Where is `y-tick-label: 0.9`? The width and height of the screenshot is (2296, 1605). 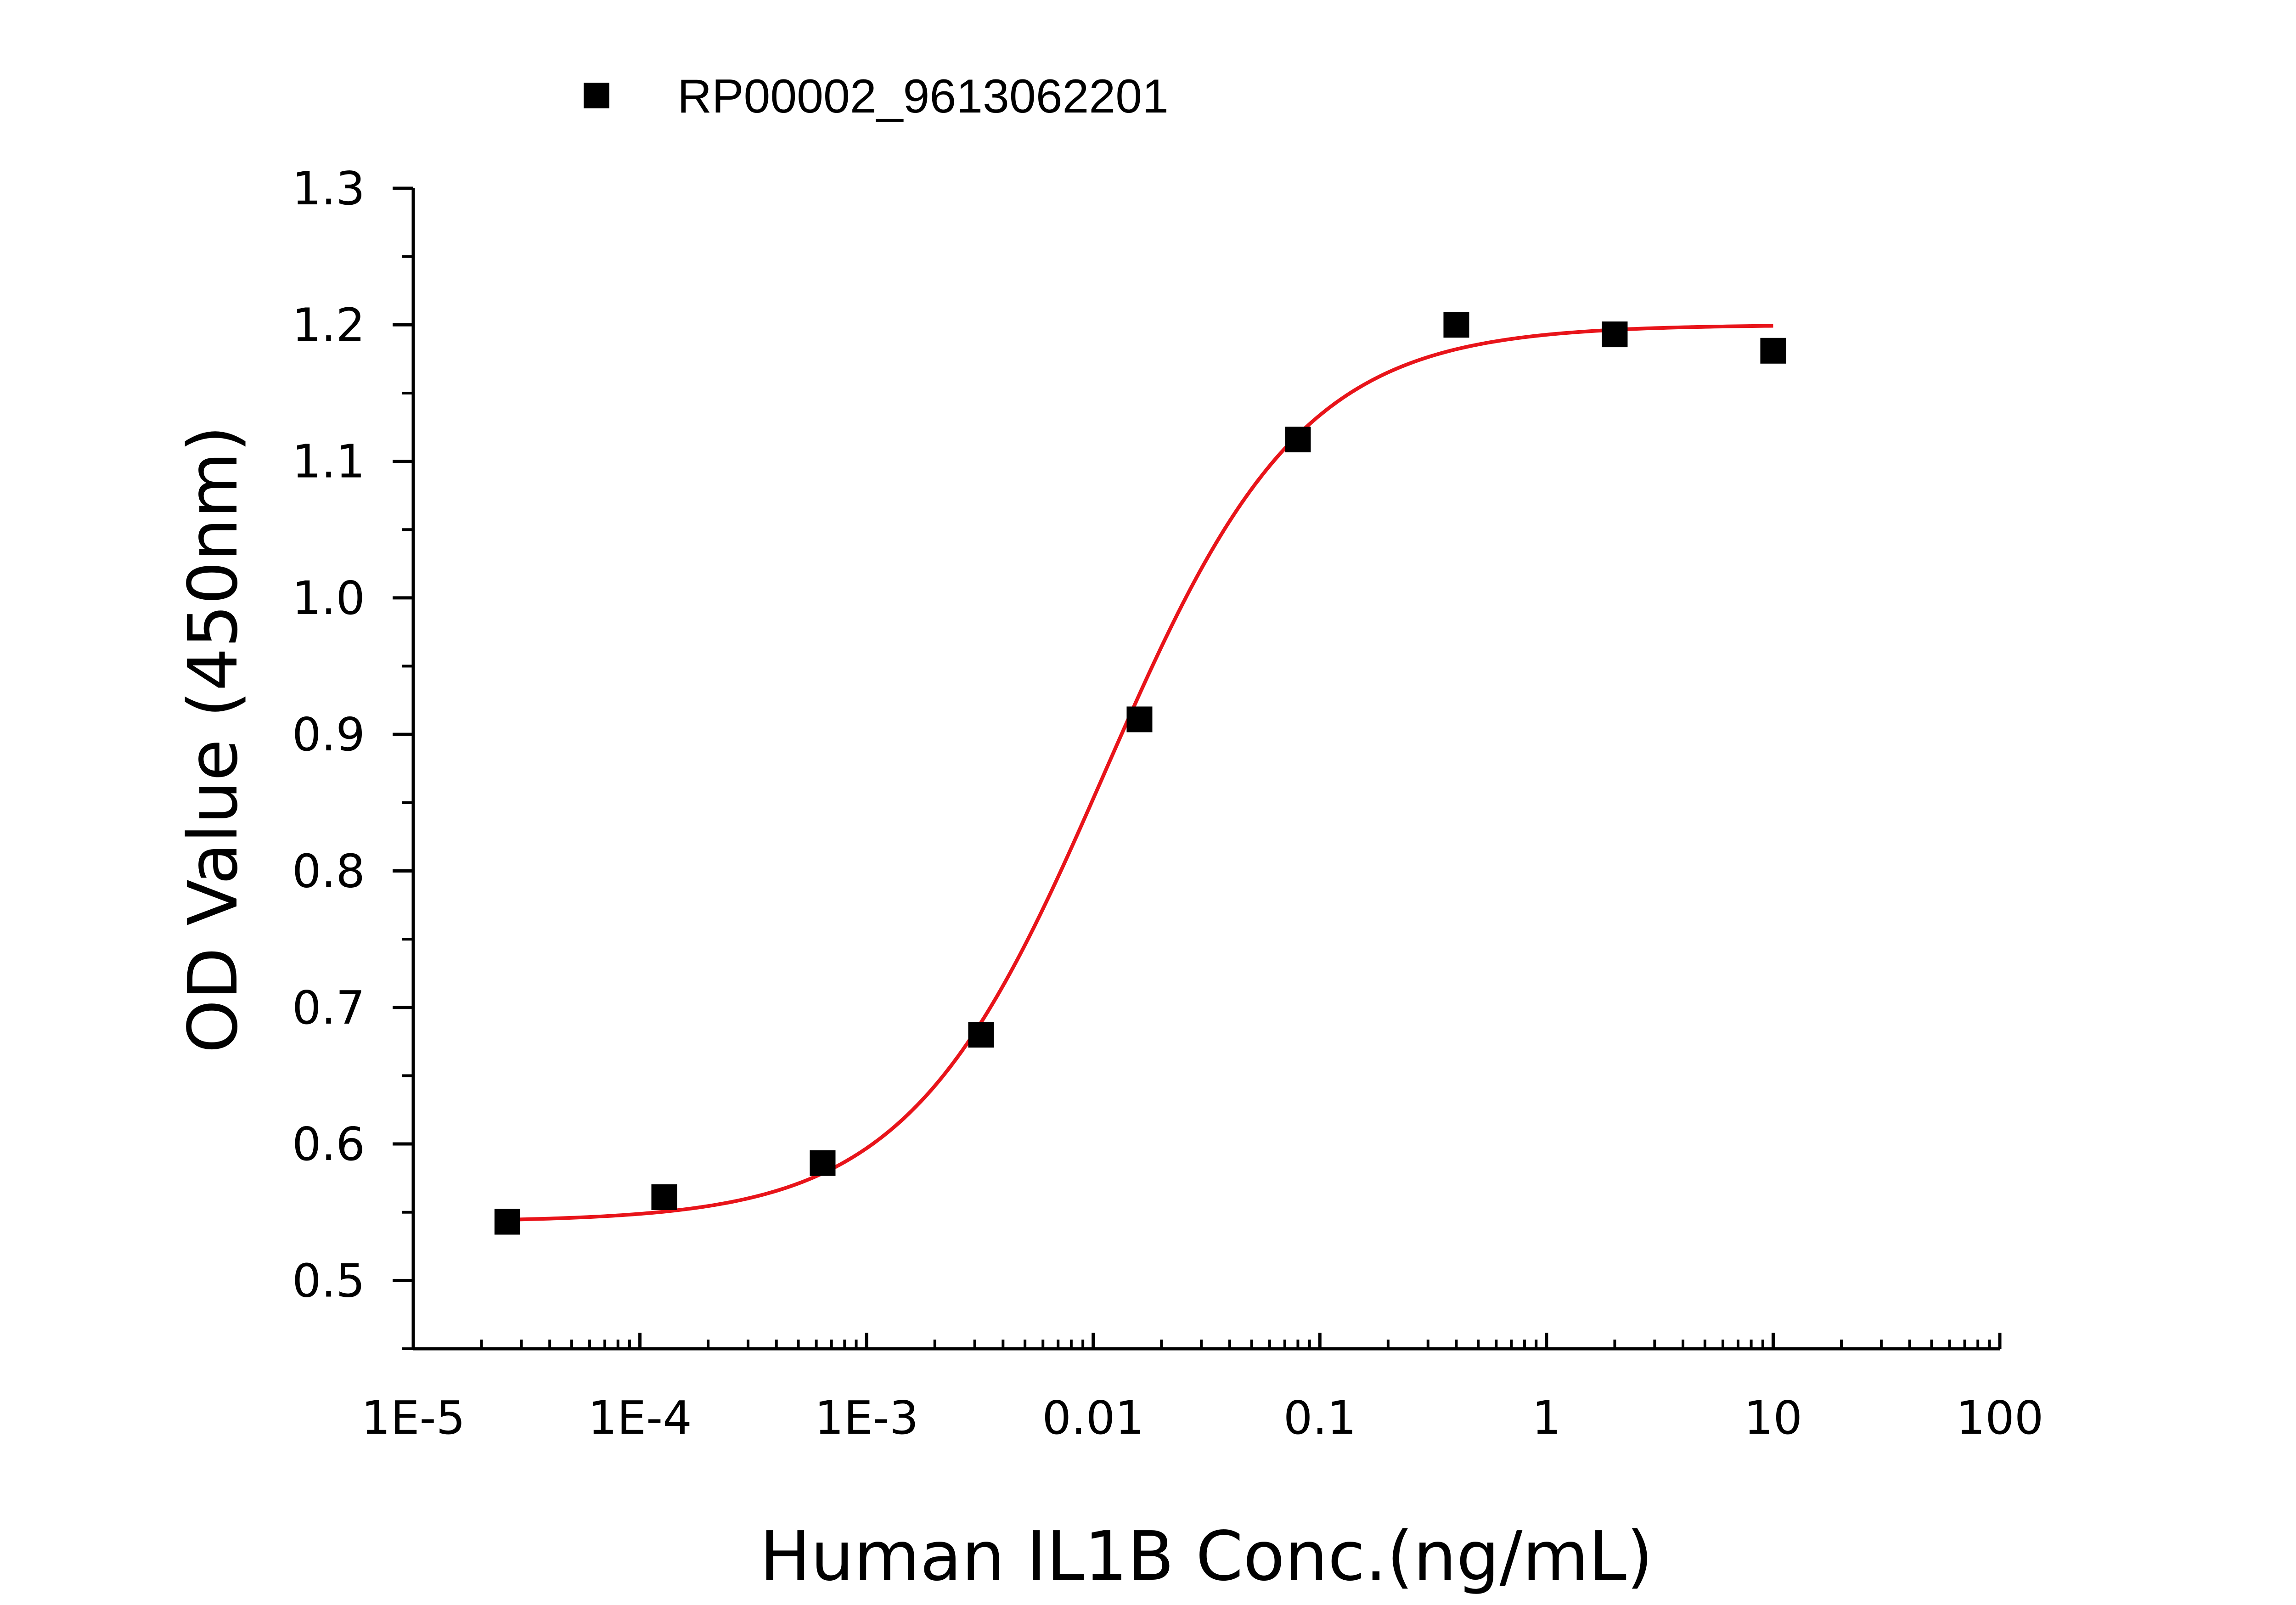
y-tick-label: 0.9 is located at coordinates (328, 734).